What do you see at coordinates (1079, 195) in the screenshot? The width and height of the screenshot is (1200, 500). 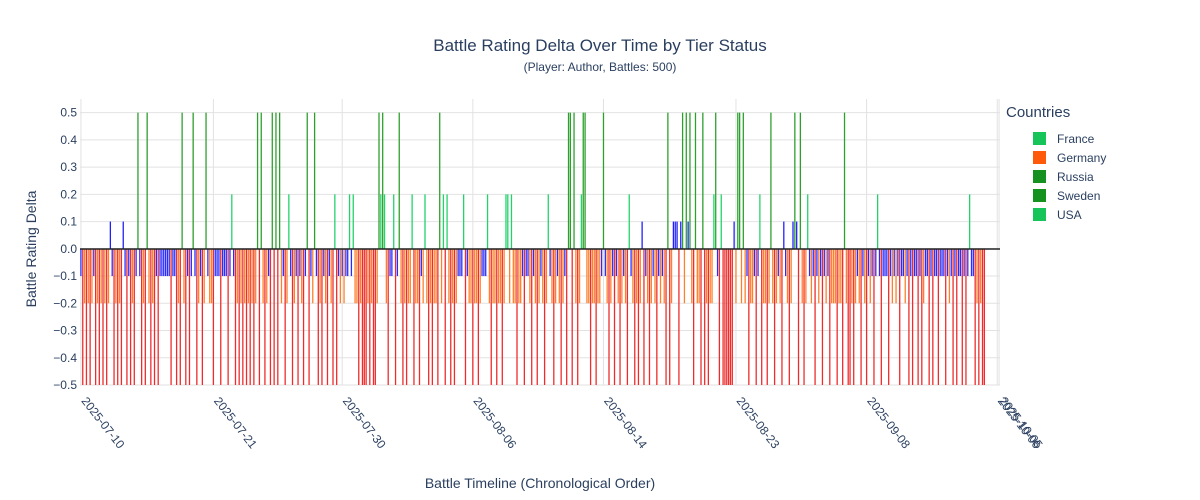 I see `legend-label: Sweden` at bounding box center [1079, 195].